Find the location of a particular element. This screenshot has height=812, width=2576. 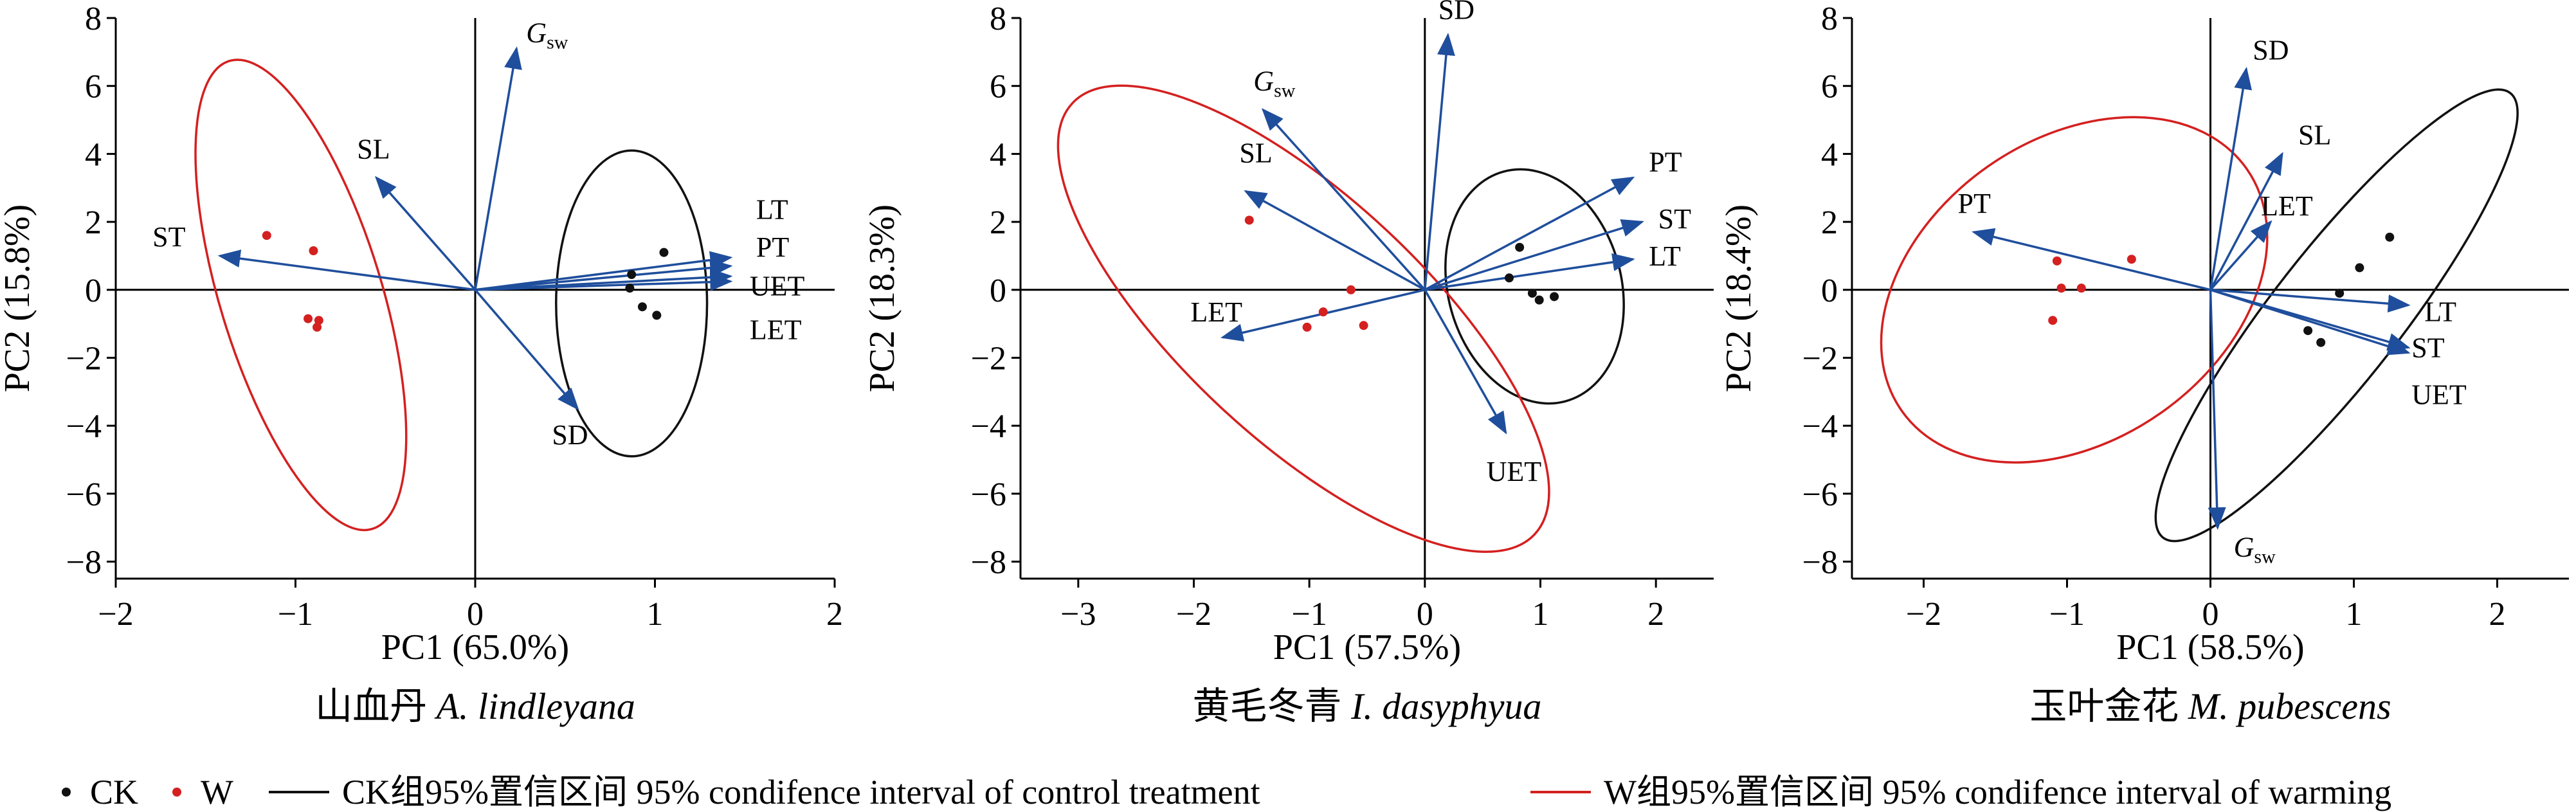

loading-vector-let is located at coordinates (604, 282).